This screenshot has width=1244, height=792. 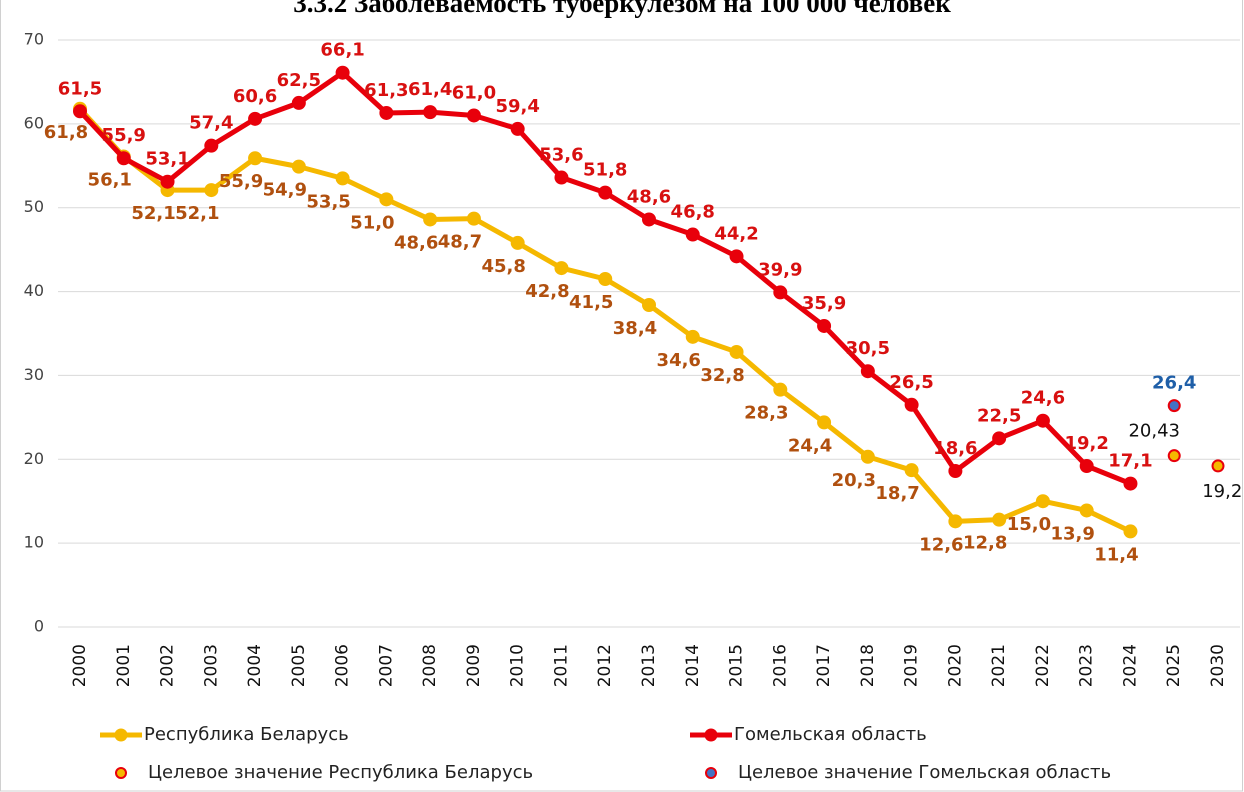 I want to click on x-tick-label: 2020, so click(x=955, y=665).